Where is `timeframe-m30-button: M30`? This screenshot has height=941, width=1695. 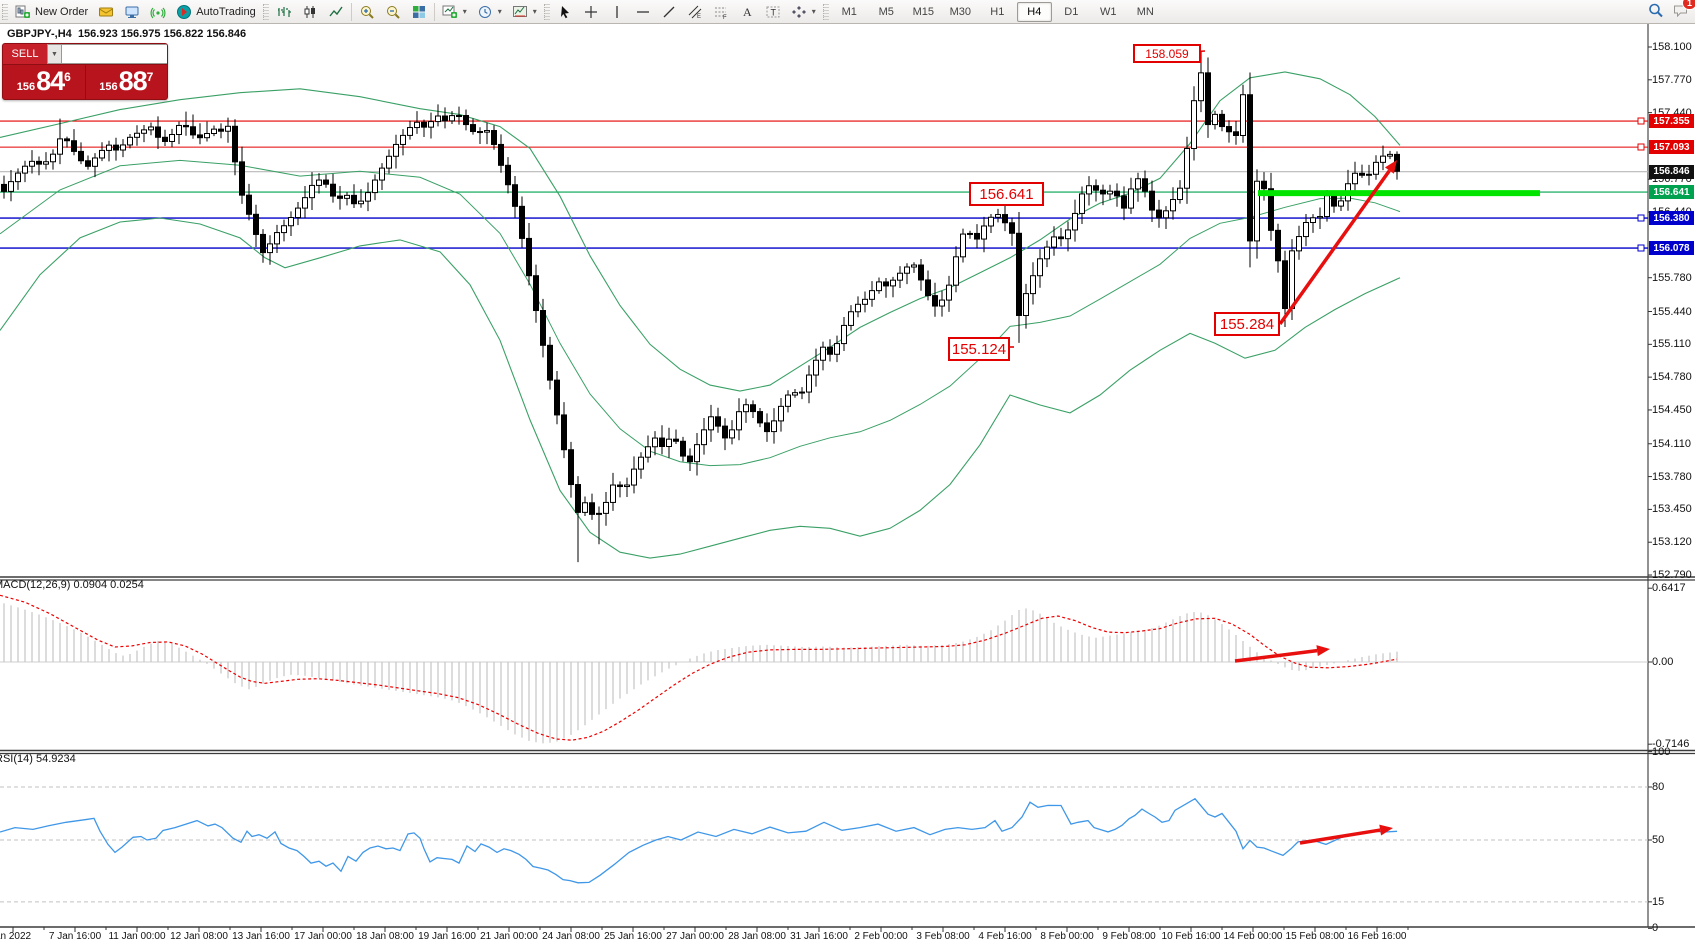 timeframe-m30-button: M30 is located at coordinates (960, 11).